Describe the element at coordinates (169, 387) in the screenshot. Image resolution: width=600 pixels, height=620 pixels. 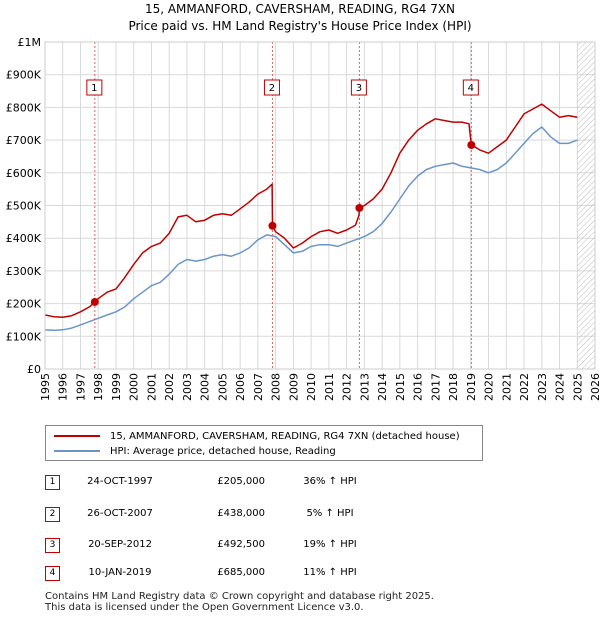
I see `x-tick-label: 2002` at that location.